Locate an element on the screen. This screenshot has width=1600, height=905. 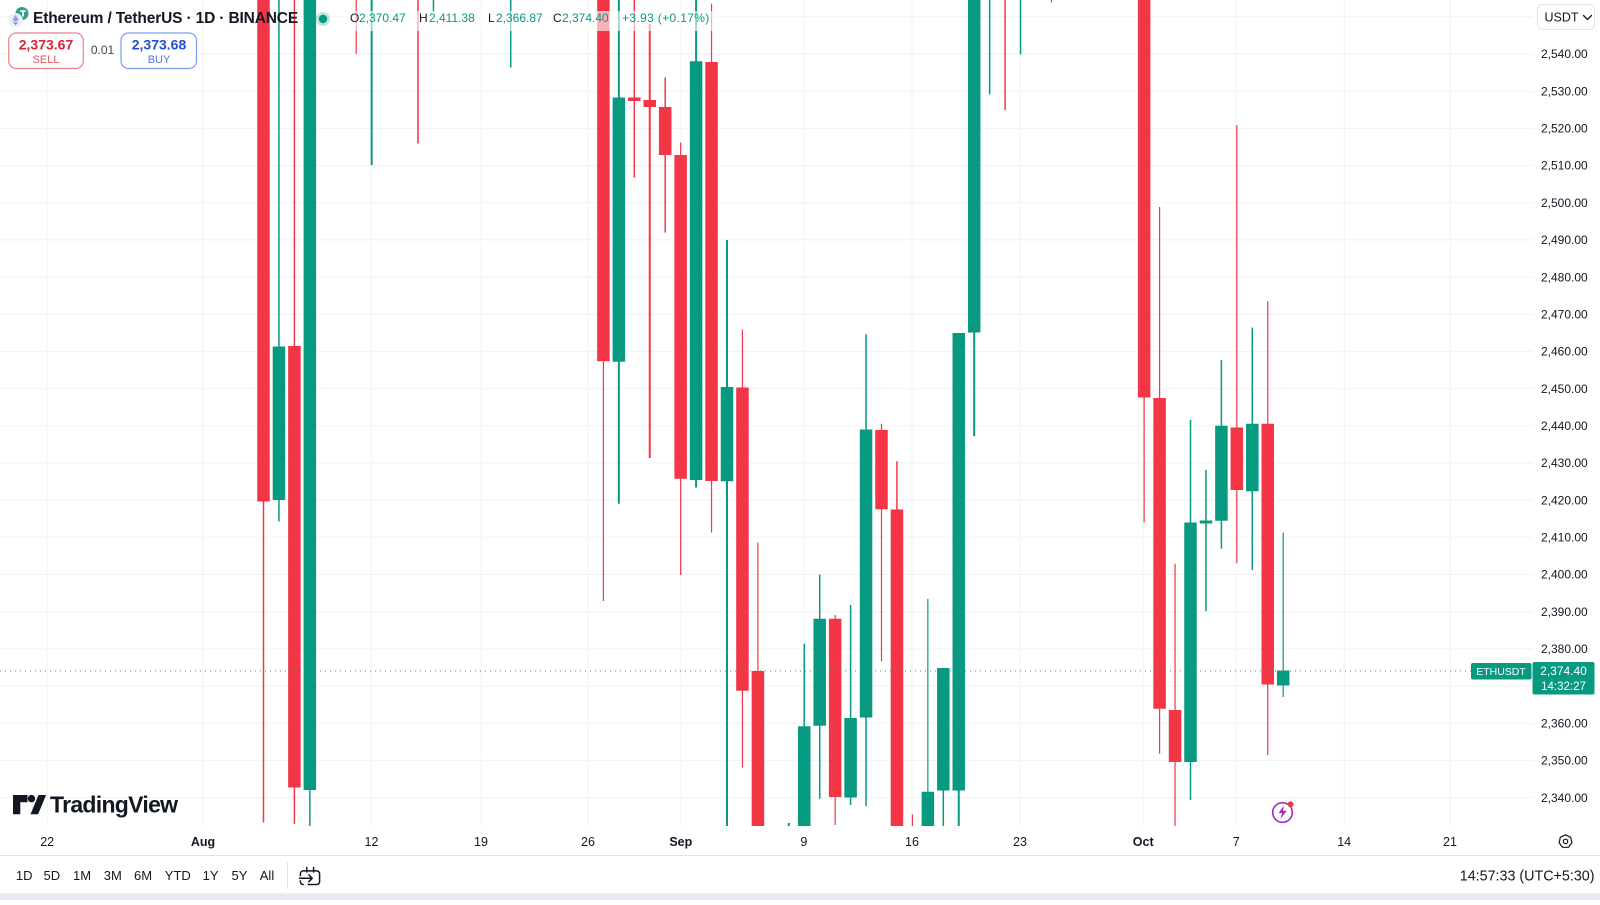
svg-text: 14 is located at coordinates (1344, 842).